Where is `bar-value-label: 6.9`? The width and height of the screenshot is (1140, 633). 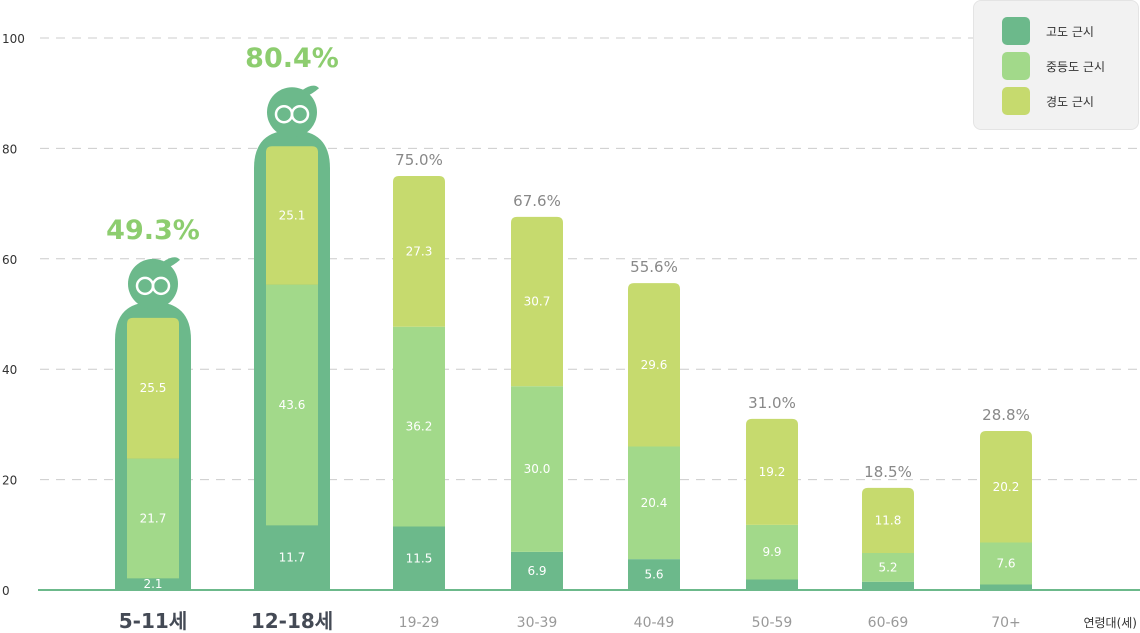
bar-value-label: 6.9 is located at coordinates (536, 571).